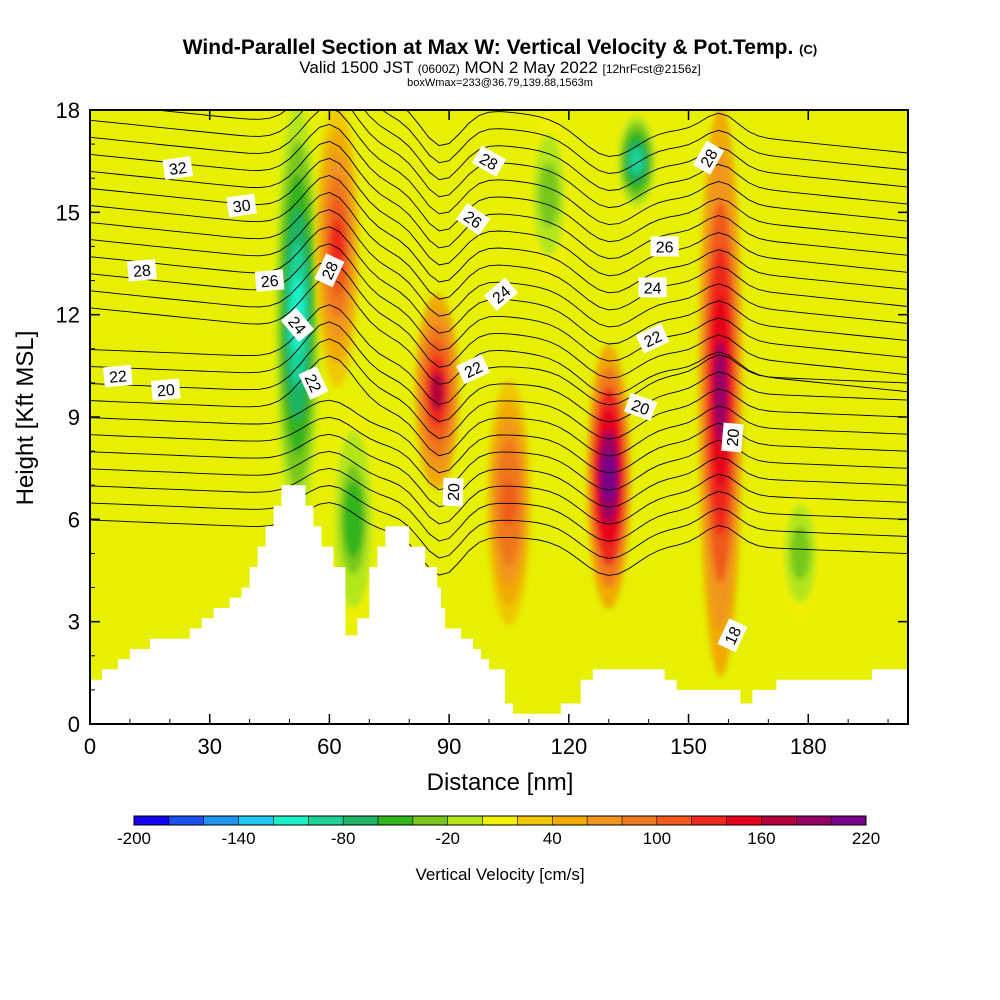 Image resolution: width=1000 pixels, height=1000 pixels. I want to click on x-tick-label: 180, so click(808, 746).